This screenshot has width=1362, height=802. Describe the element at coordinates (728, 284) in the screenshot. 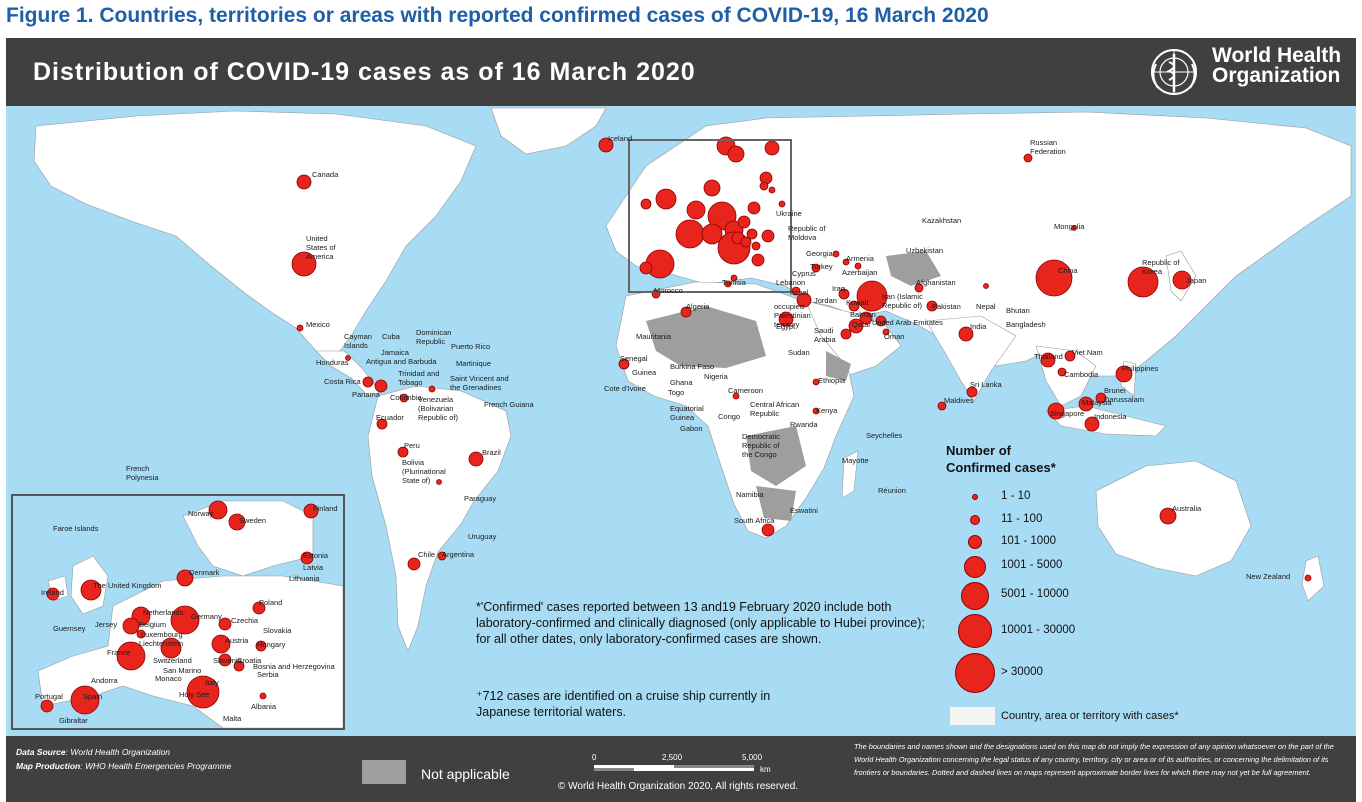

I see `bubble-tunisia` at that location.